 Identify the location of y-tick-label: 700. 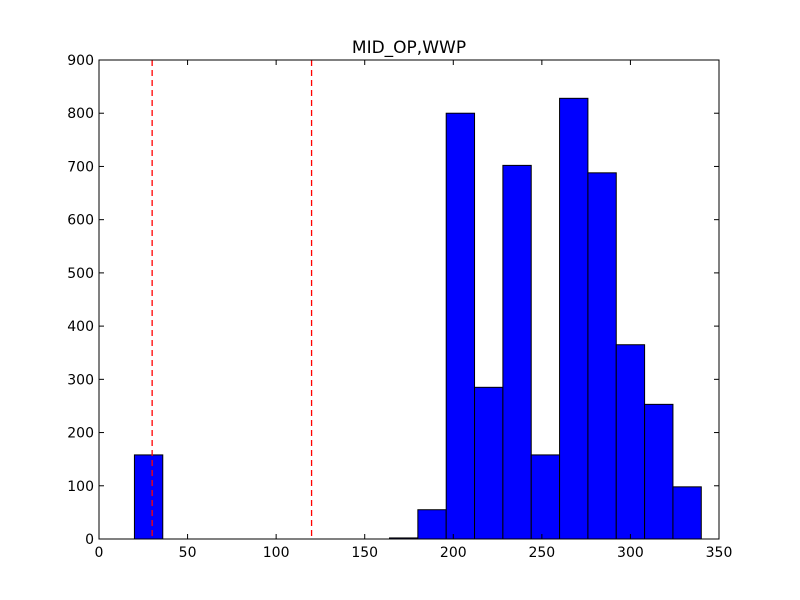
(80, 167).